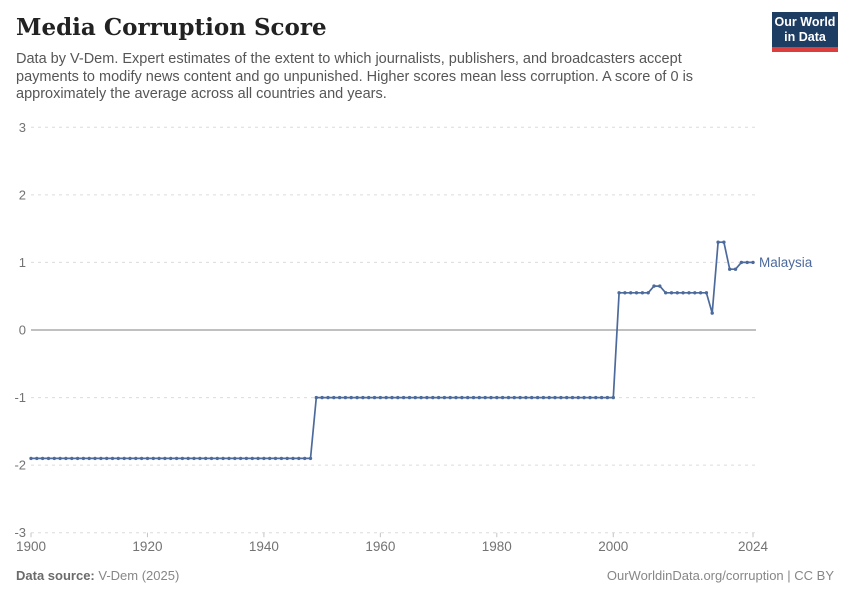 This screenshot has width=850, height=600. I want to click on data-source-note: Data source: V-Dem (2025), so click(97, 575).